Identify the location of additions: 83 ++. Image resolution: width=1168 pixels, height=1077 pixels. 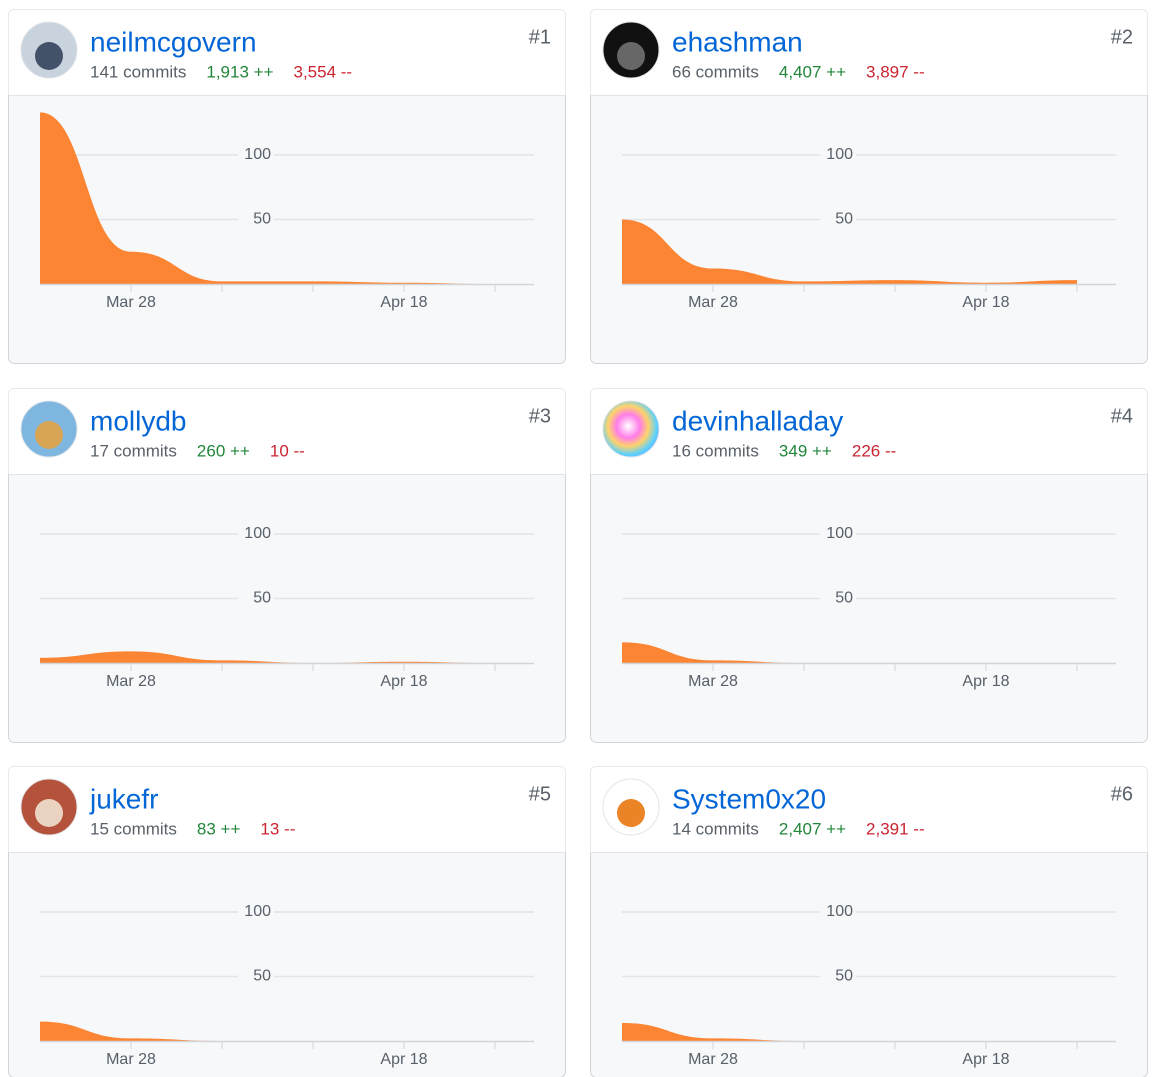
(219, 828).